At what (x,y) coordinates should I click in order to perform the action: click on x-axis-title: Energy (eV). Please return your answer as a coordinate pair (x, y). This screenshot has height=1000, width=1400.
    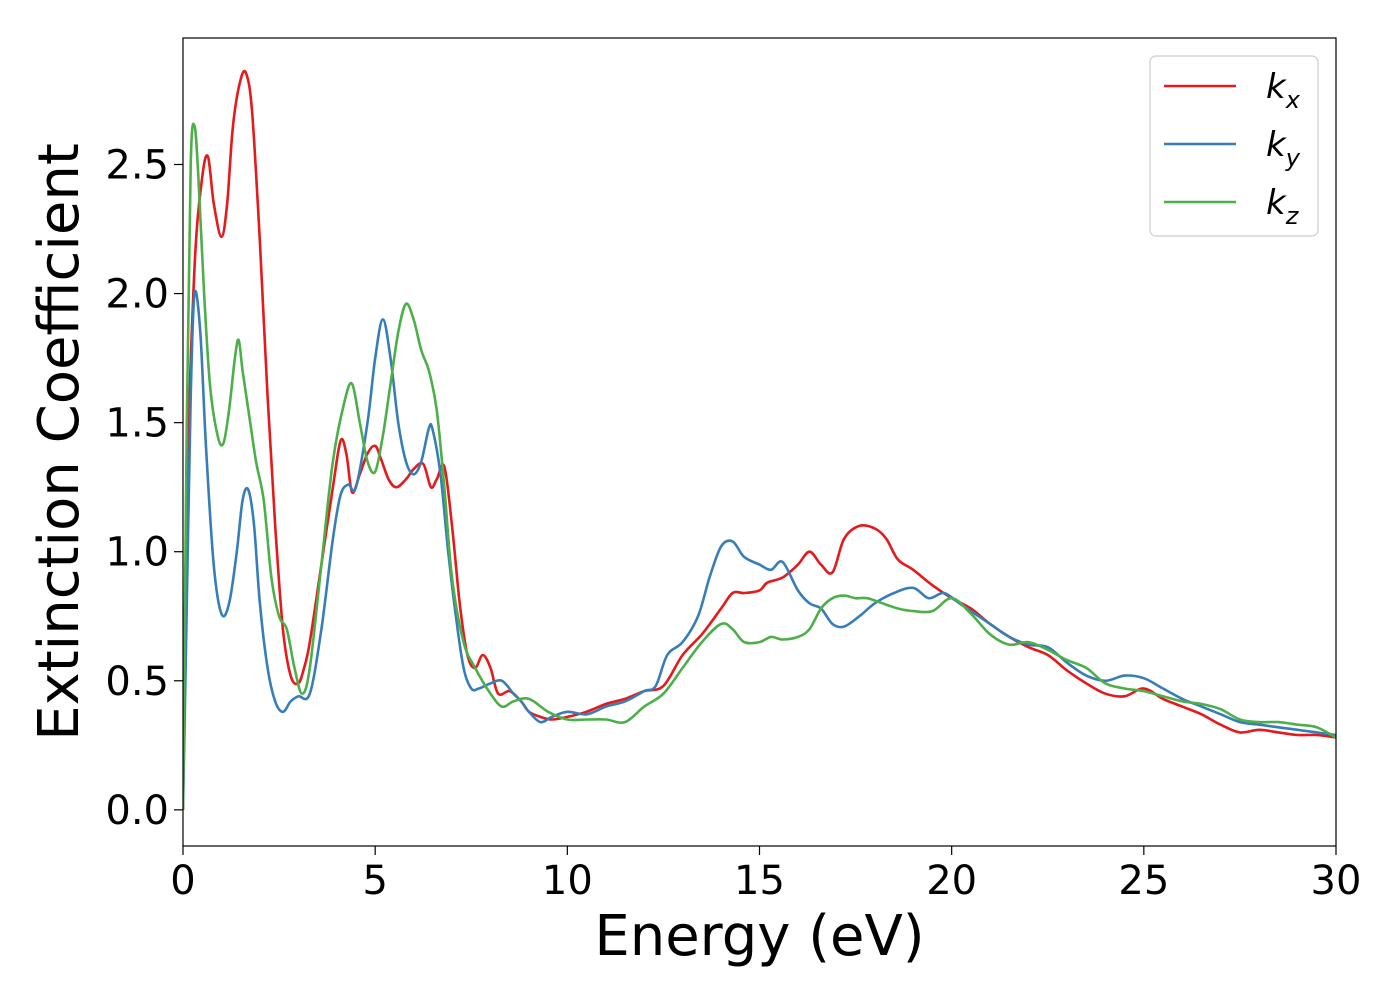
    Looking at the image, I should click on (759, 936).